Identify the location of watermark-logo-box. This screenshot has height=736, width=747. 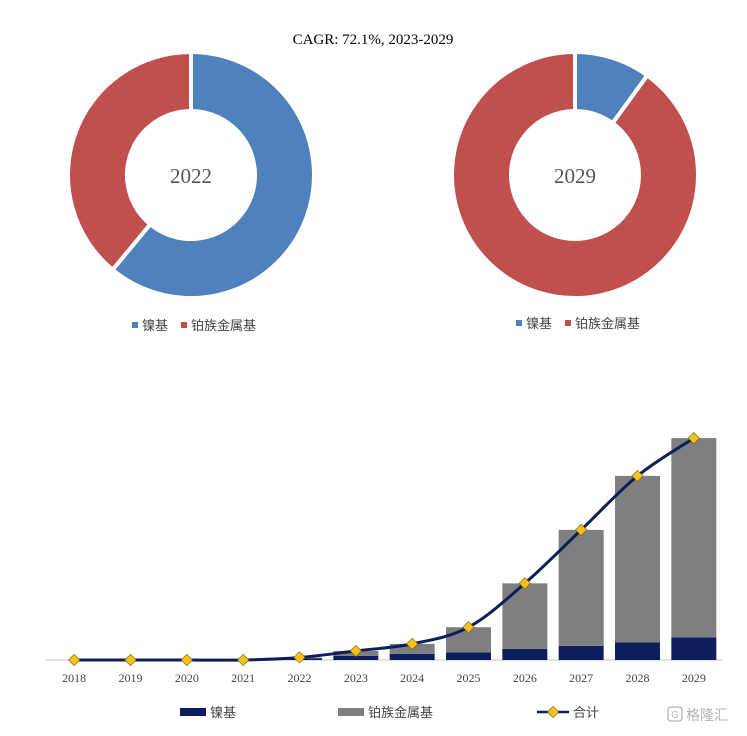
(675, 714).